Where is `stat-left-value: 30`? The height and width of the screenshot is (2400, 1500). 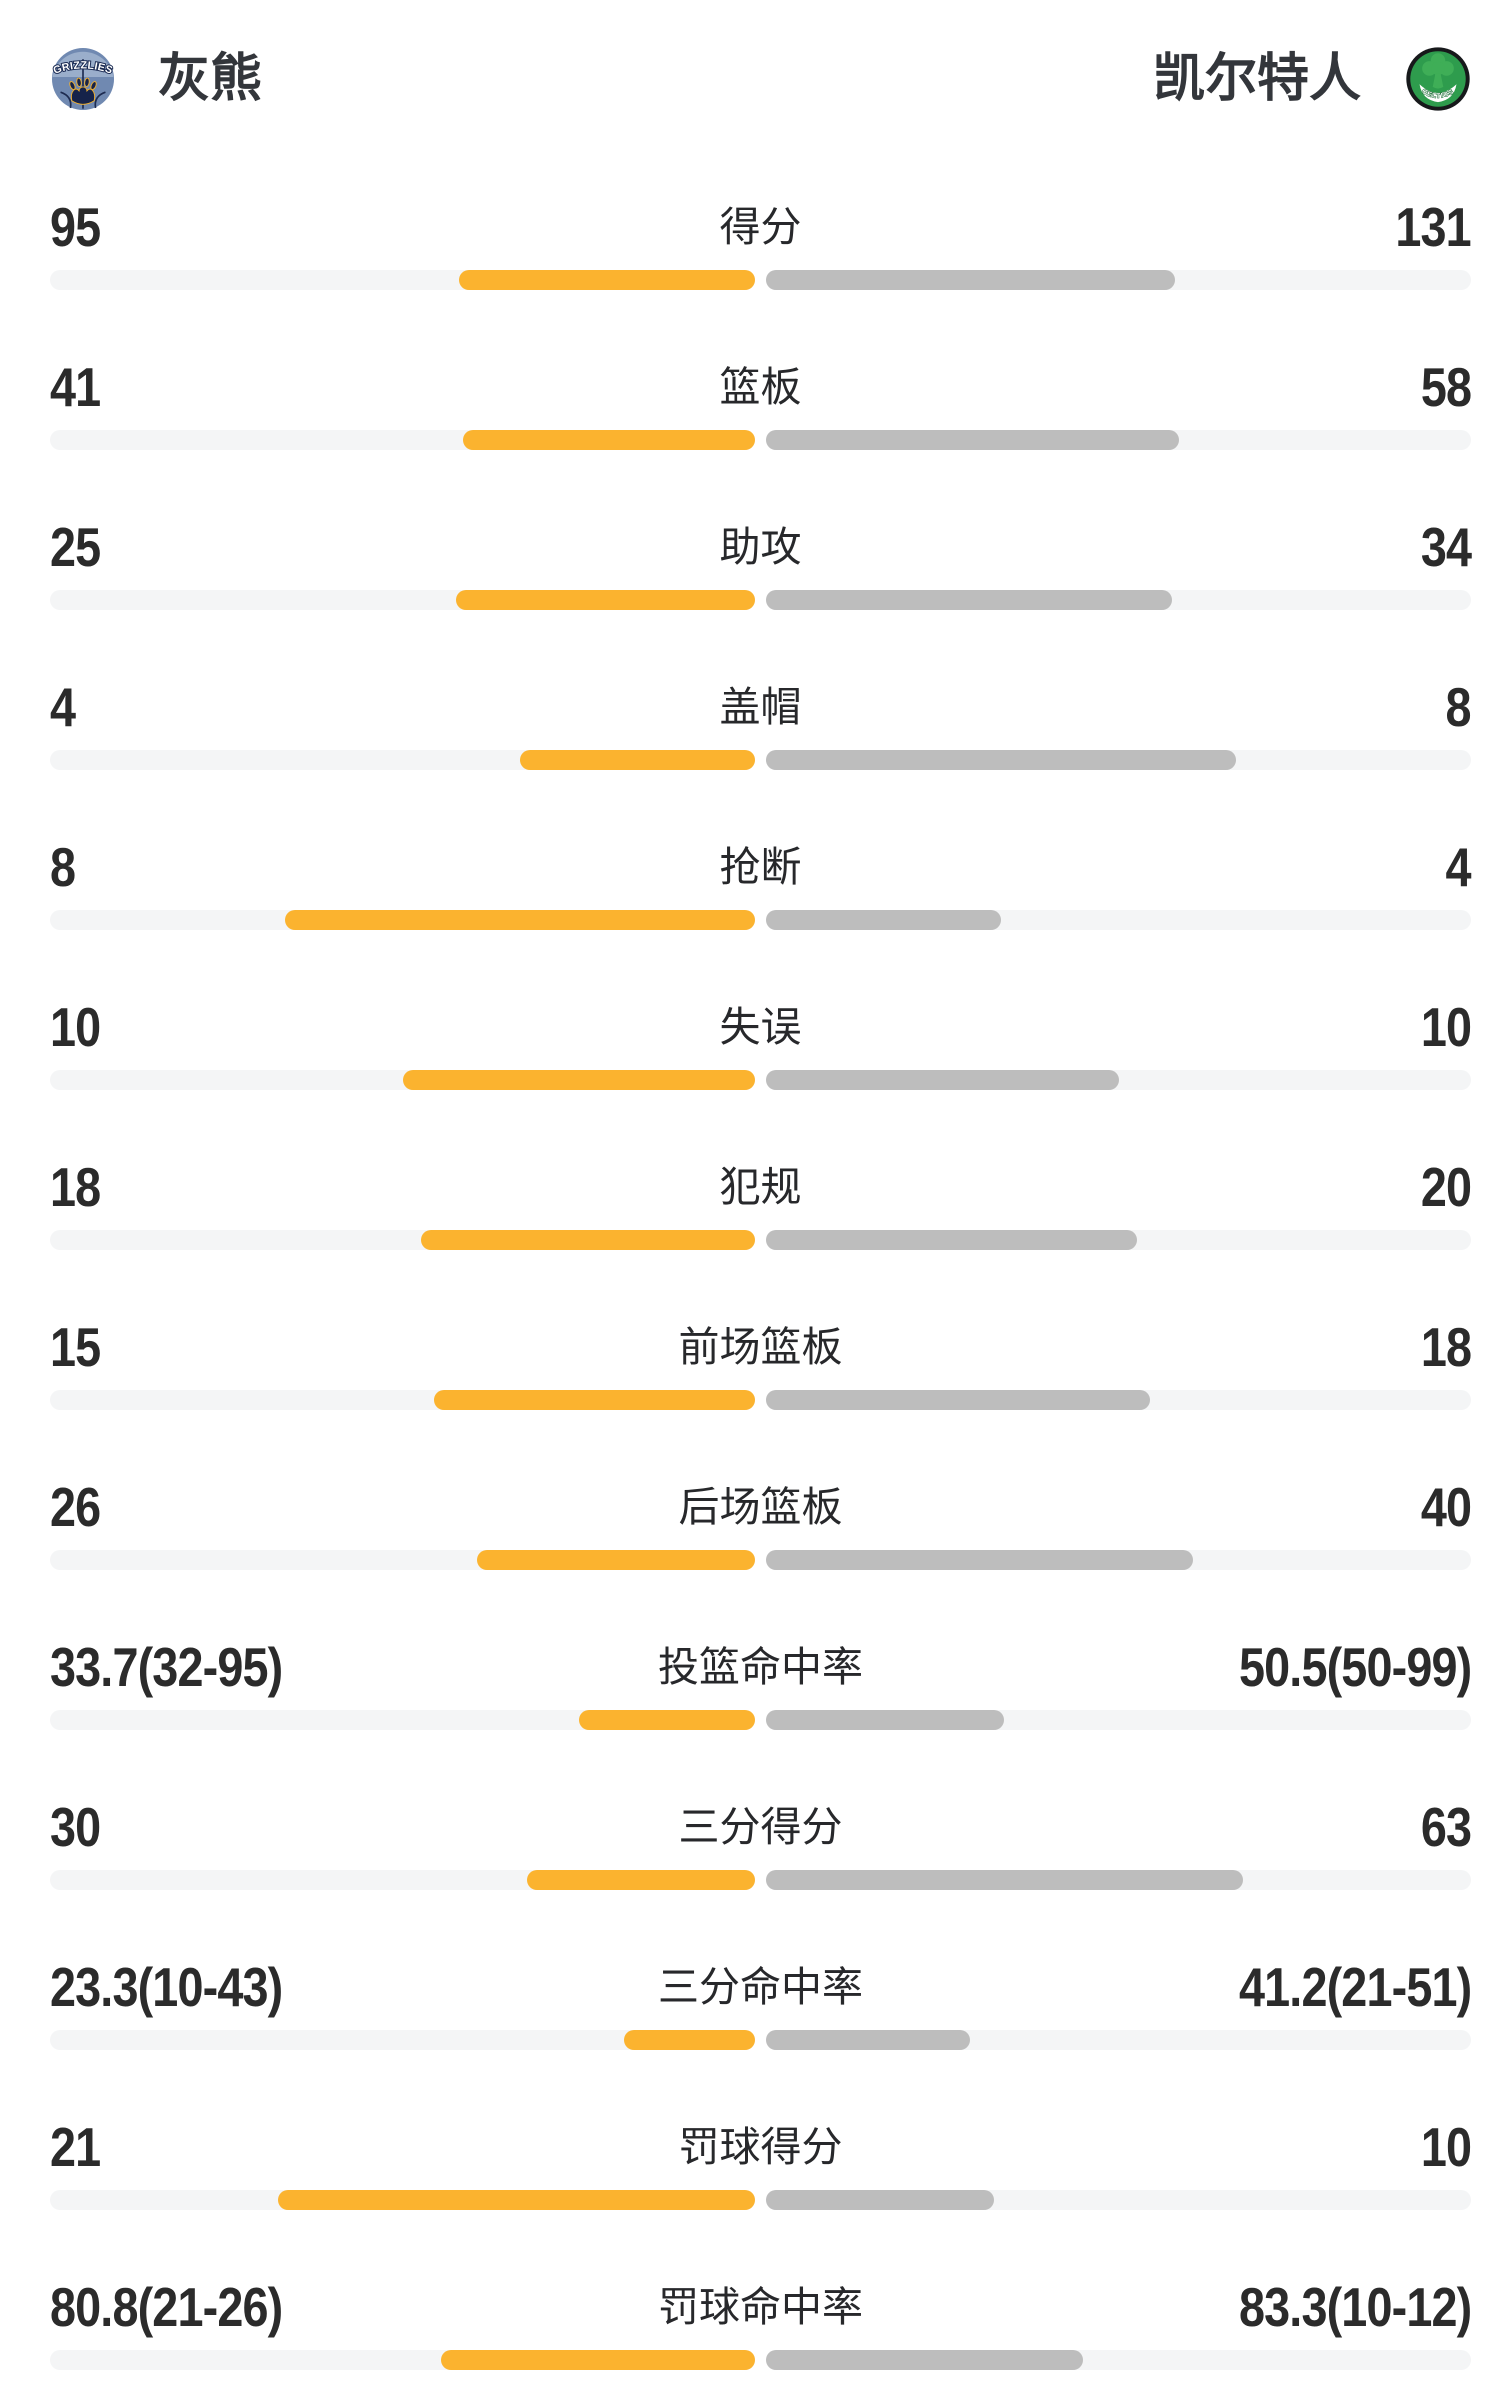
stat-left-value: 30 is located at coordinates (75, 1827).